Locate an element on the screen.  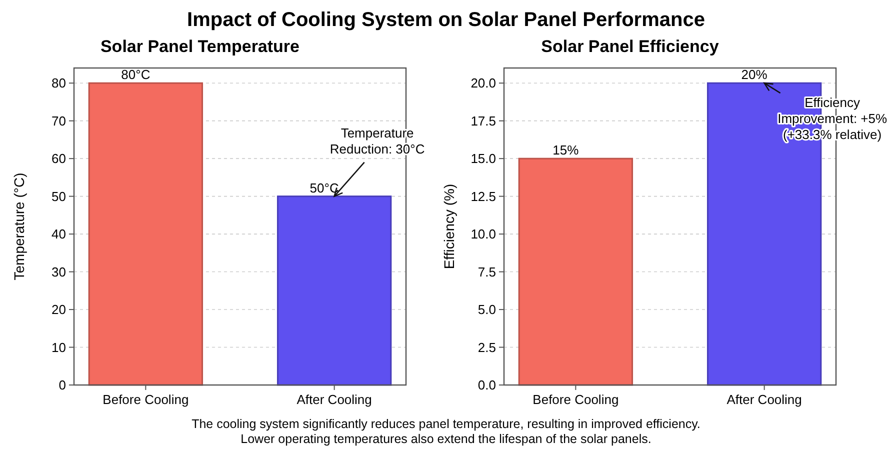
y-tick-label: 80 is located at coordinates (59, 83).